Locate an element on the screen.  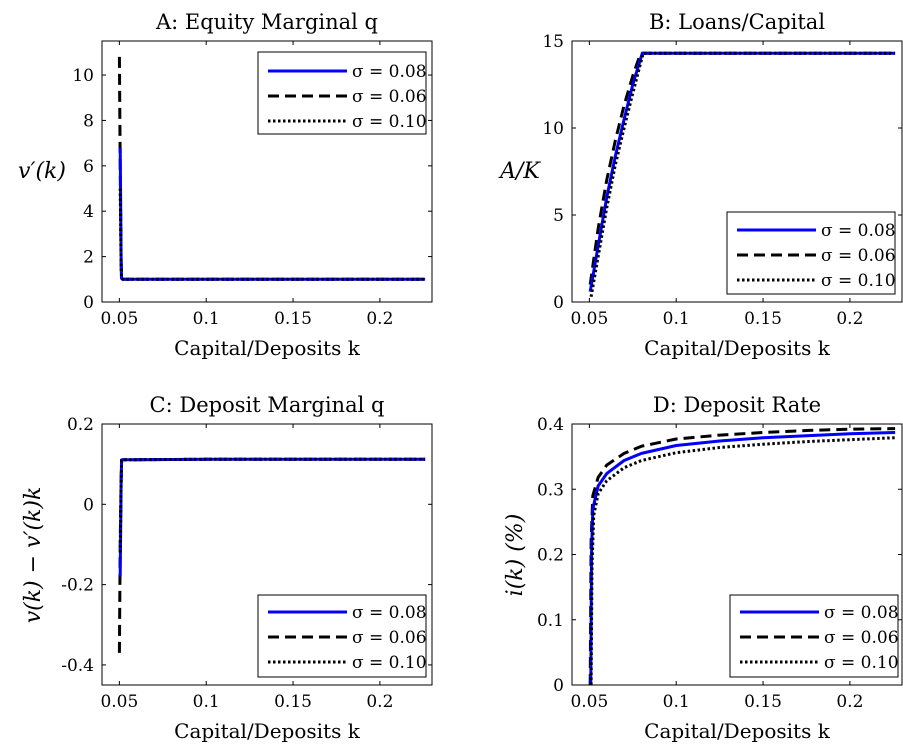
panel-a-xlabel: Capital/Deposits k is located at coordinates (267, 348).